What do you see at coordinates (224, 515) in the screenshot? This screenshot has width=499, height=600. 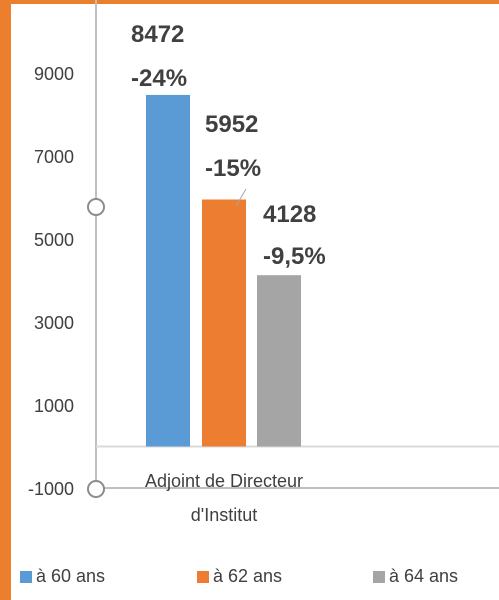 I see `category-label-line-2: d'Institut` at bounding box center [224, 515].